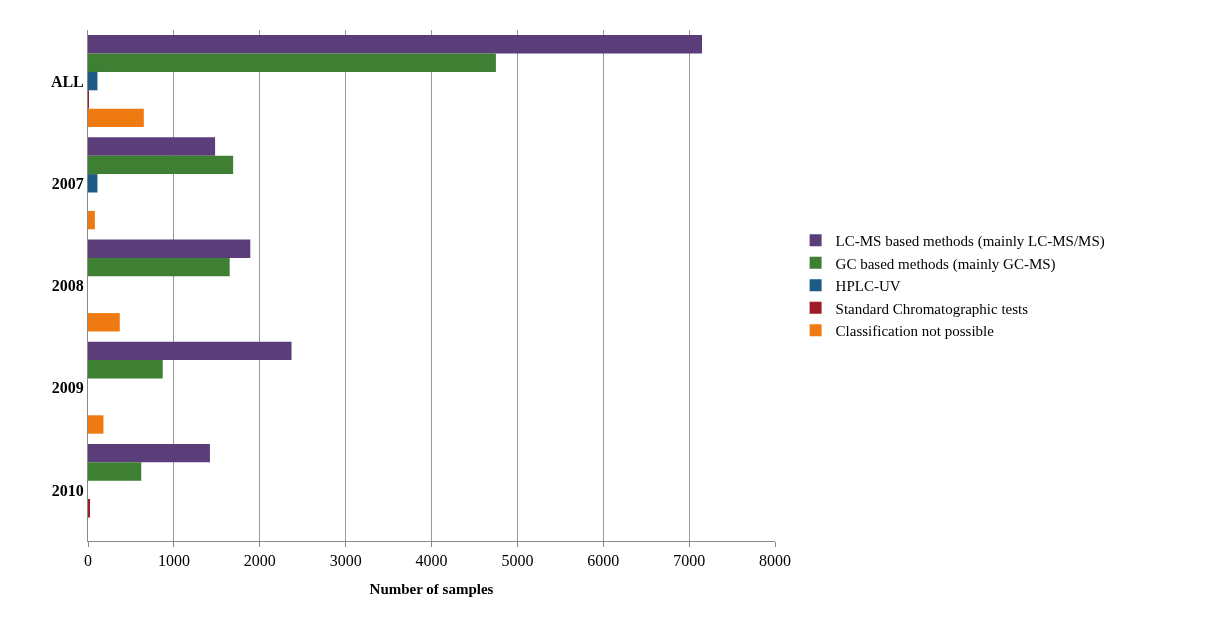  Describe the element at coordinates (345, 561) in the screenshot. I see `x-tick-label: 3000` at that location.